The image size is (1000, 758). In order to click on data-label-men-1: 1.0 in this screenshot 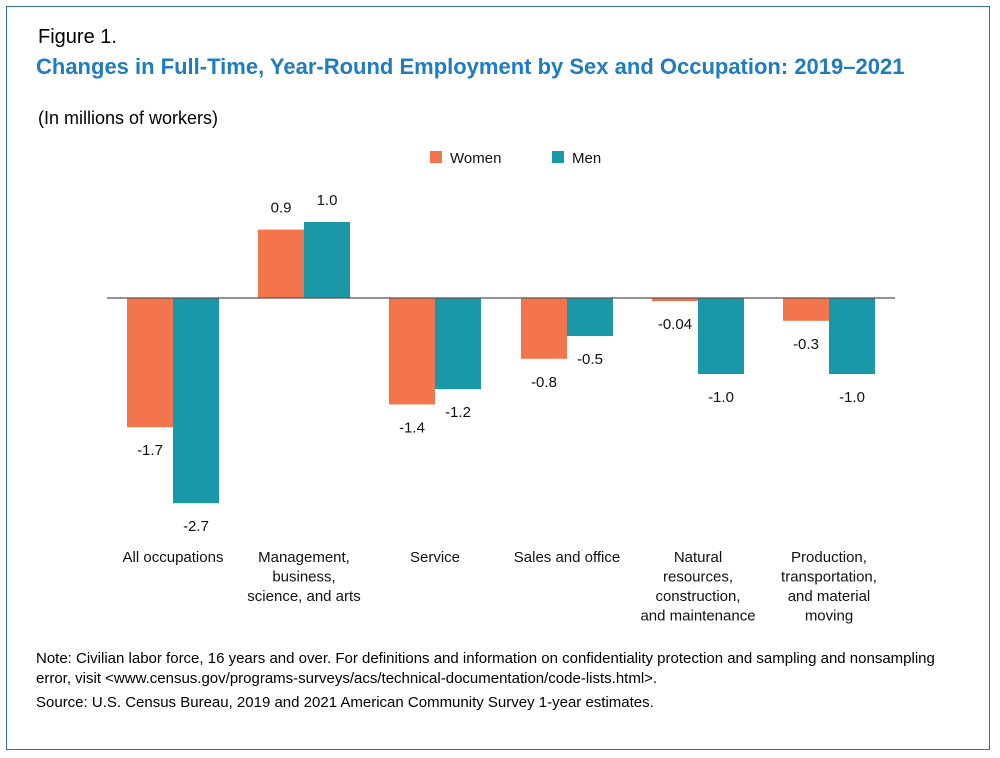, I will do `click(327, 200)`.